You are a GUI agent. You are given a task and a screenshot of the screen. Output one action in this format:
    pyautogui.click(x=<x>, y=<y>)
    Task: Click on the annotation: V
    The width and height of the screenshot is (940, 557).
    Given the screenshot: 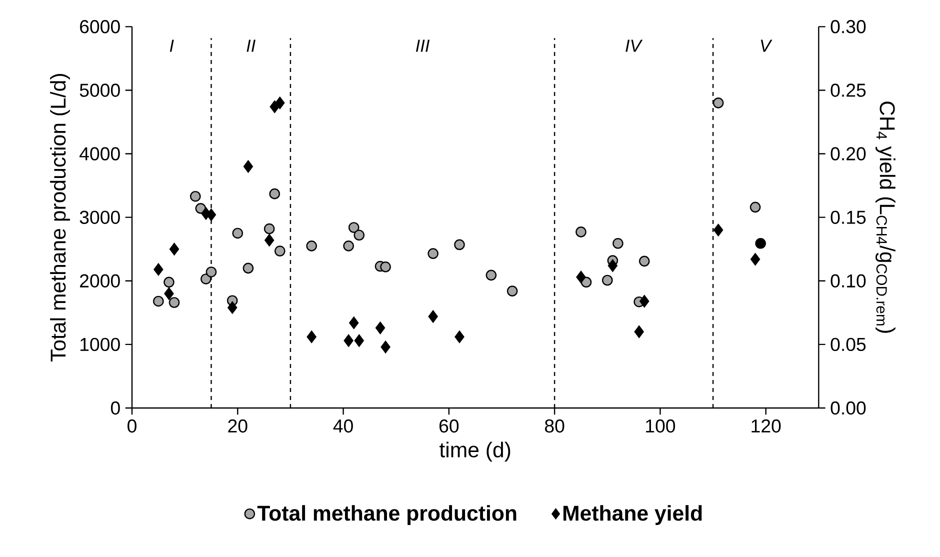 What is the action you would take?
    pyautogui.click(x=766, y=46)
    